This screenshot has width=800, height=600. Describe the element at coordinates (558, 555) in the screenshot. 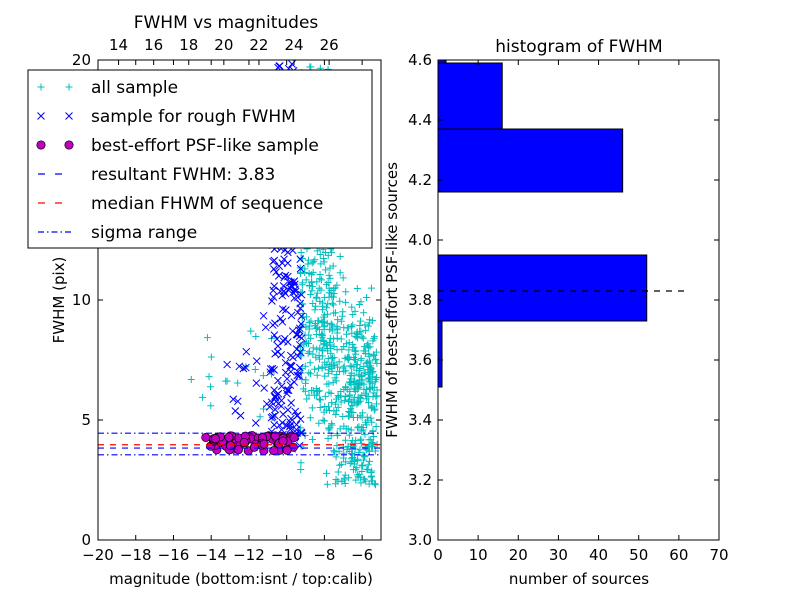

I see `x-tick-label: 30` at that location.